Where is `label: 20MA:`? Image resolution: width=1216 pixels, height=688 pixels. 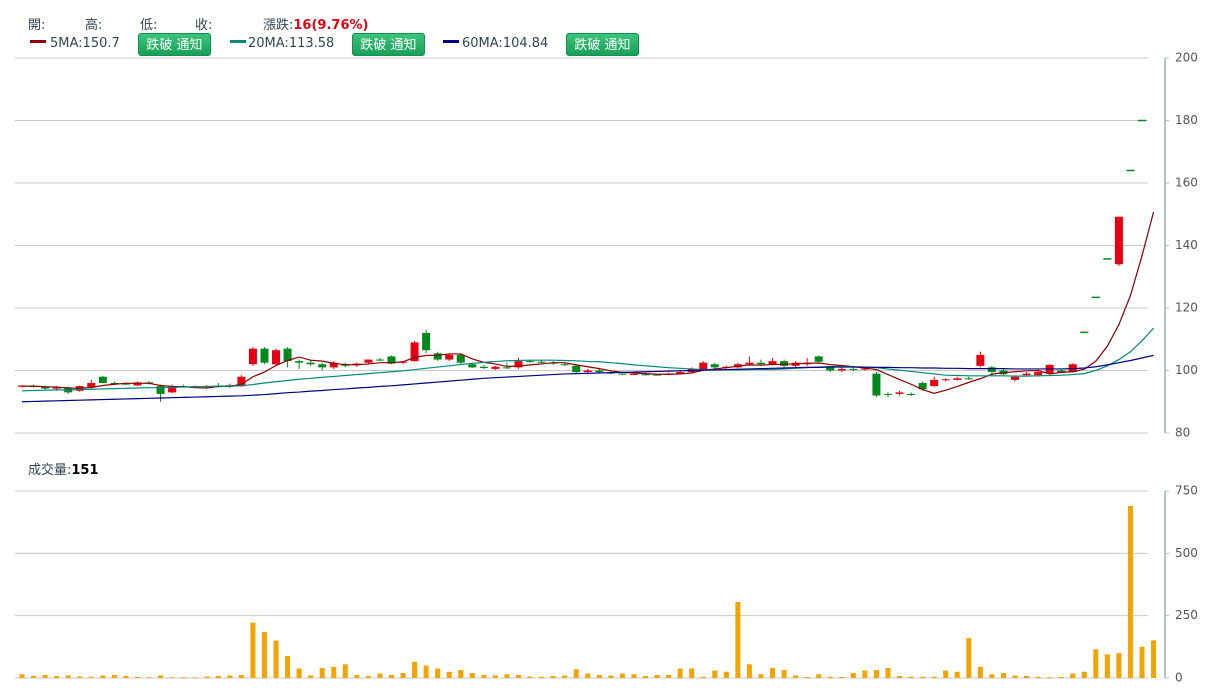
label: 20MA: is located at coordinates (268, 43).